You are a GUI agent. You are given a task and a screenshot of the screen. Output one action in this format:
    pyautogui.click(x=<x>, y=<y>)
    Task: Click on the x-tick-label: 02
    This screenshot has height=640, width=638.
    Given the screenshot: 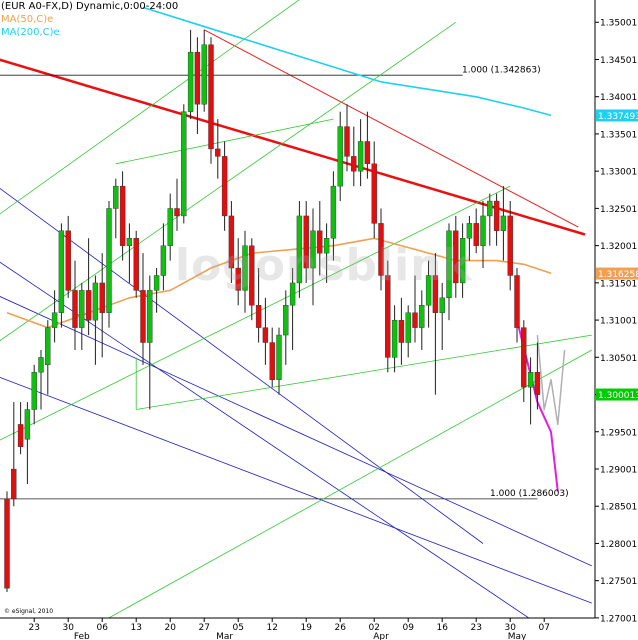 What is the action you would take?
    pyautogui.click(x=373, y=628)
    